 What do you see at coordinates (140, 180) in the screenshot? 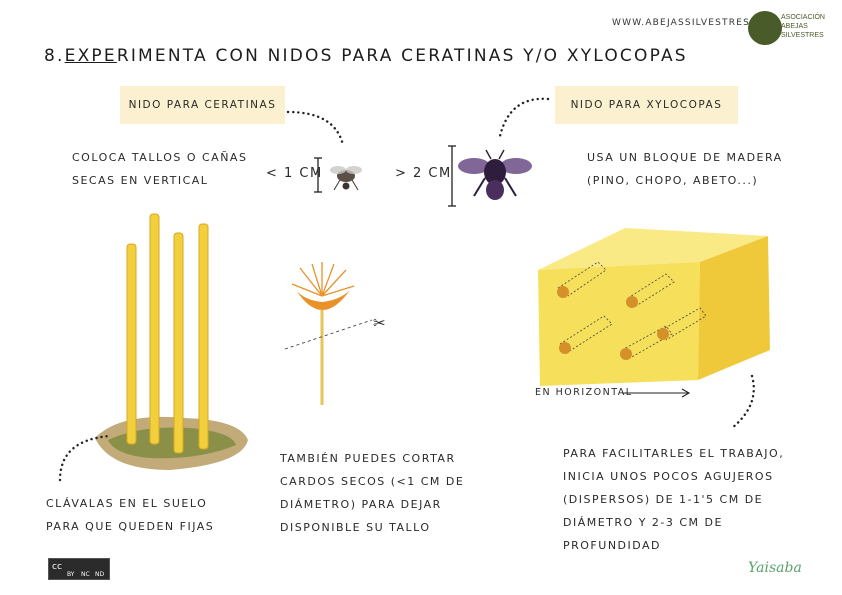
I see `text-line: SECAS EN VERTICAL` at bounding box center [140, 180].